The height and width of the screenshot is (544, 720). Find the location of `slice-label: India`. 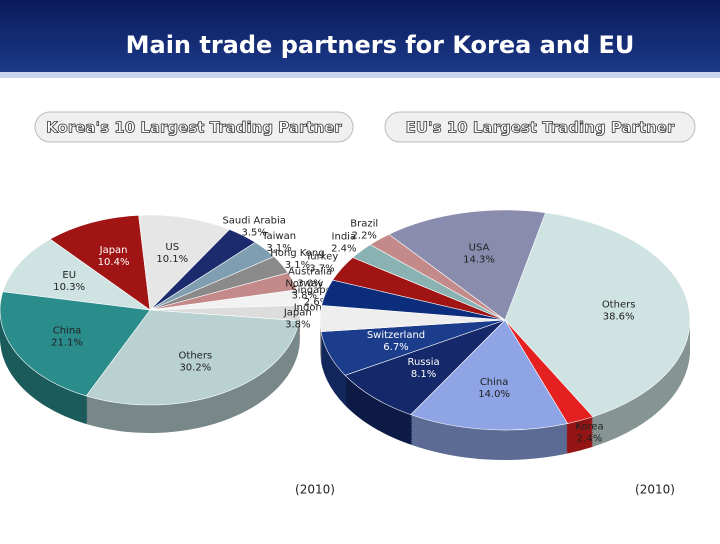

slice-label: India is located at coordinates (344, 237).